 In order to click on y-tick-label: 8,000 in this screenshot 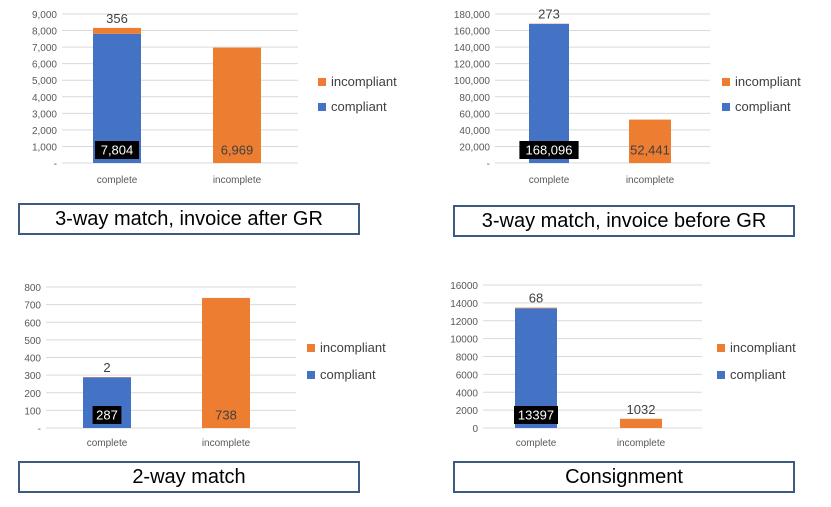, I will do `click(44, 32)`.